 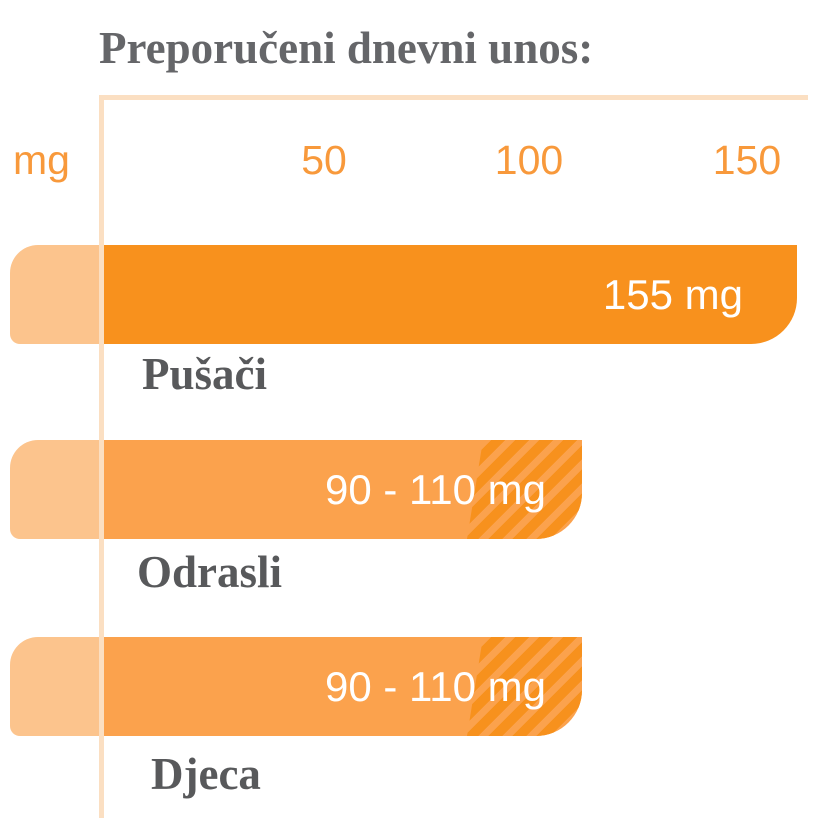 What do you see at coordinates (747, 160) in the screenshot?
I see `x-tick-150: 150` at bounding box center [747, 160].